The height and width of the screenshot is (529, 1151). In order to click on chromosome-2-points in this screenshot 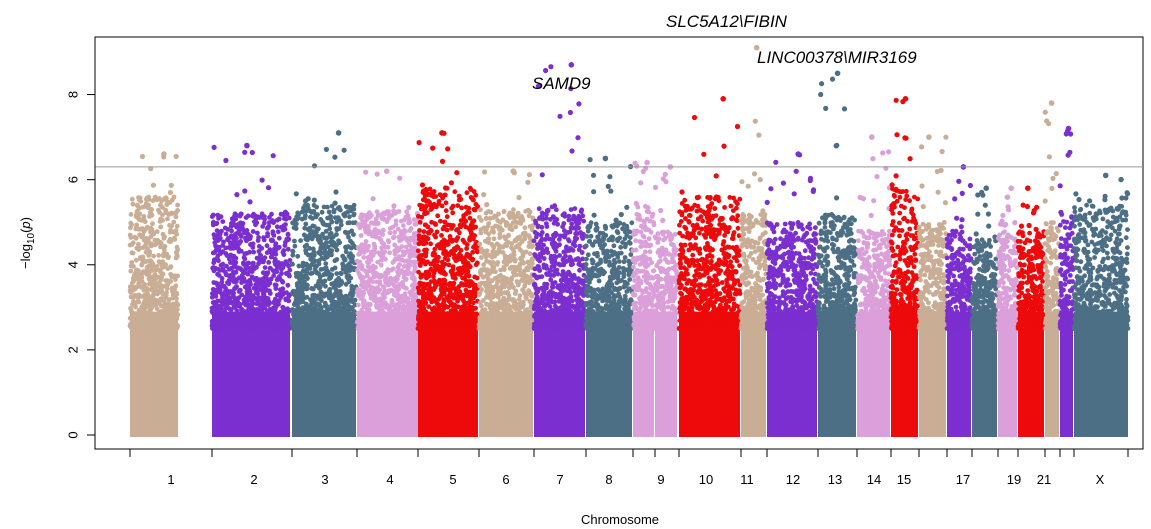, I will do `click(251, 290)`.